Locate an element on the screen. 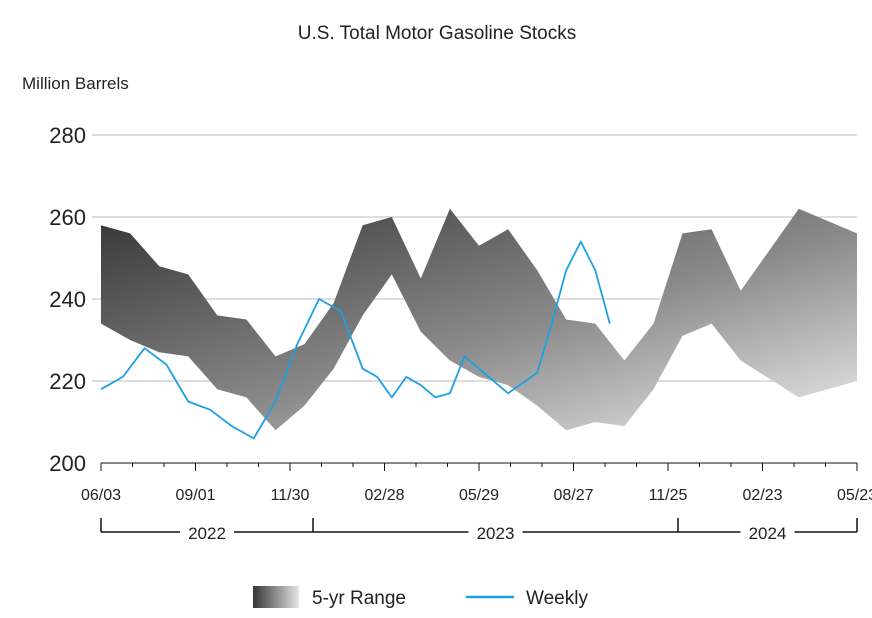 The image size is (872, 618). x-tick-label: 02/28 is located at coordinates (384, 495).